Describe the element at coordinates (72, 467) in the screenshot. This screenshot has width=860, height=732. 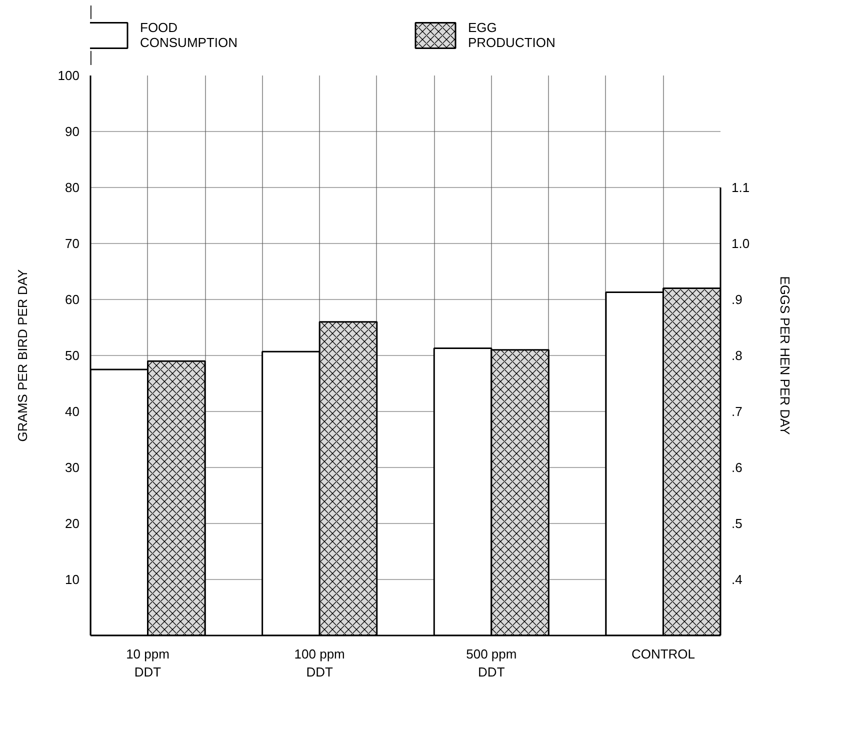
I see `y-tick-label: 30` at that location.